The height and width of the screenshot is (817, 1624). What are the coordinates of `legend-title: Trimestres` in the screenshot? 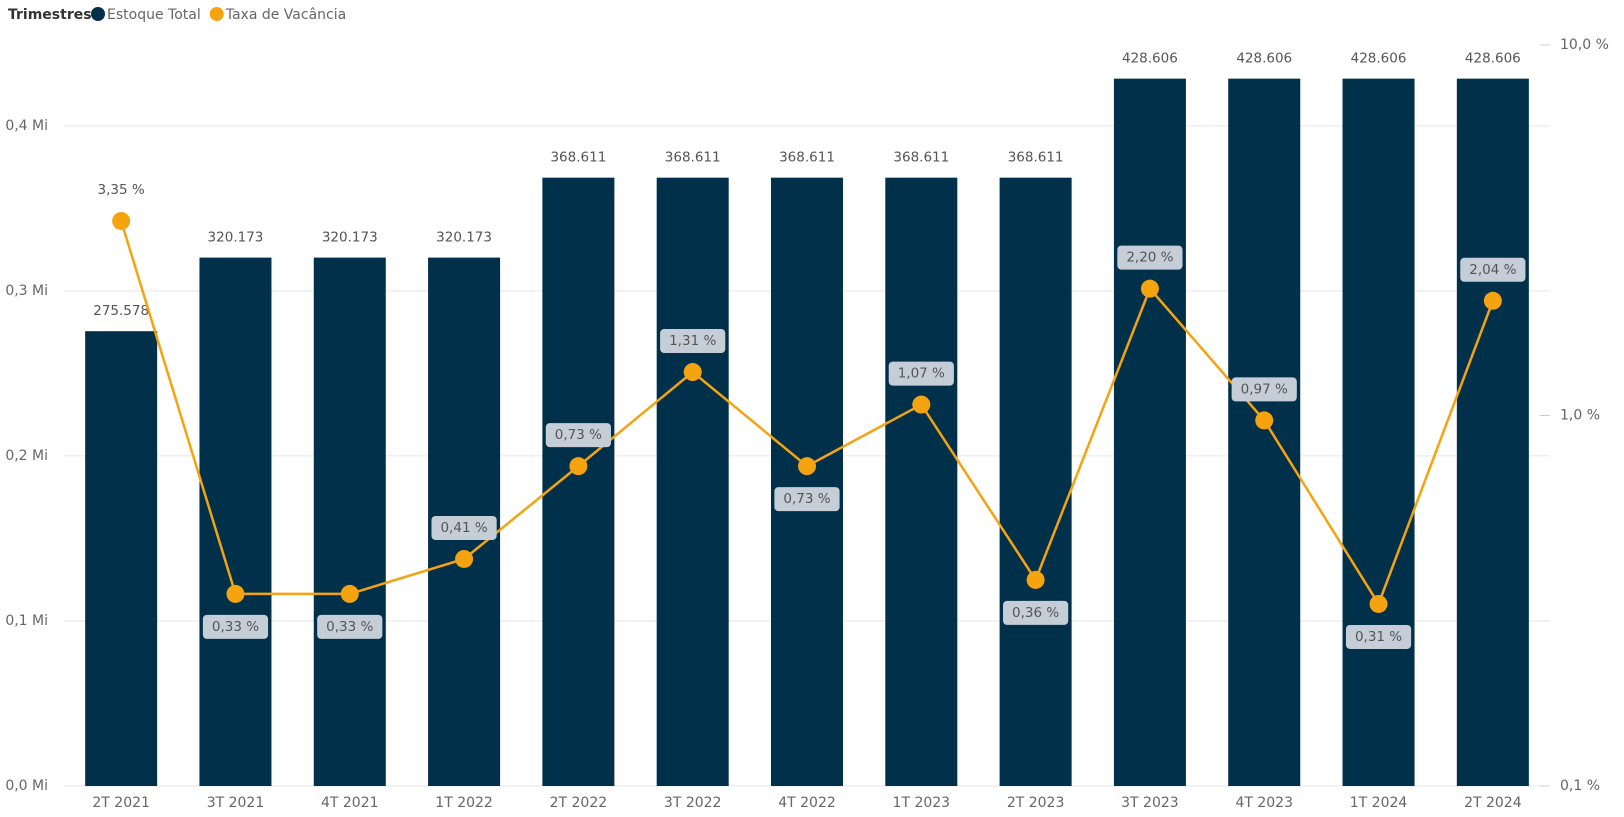 It's located at (50, 15).